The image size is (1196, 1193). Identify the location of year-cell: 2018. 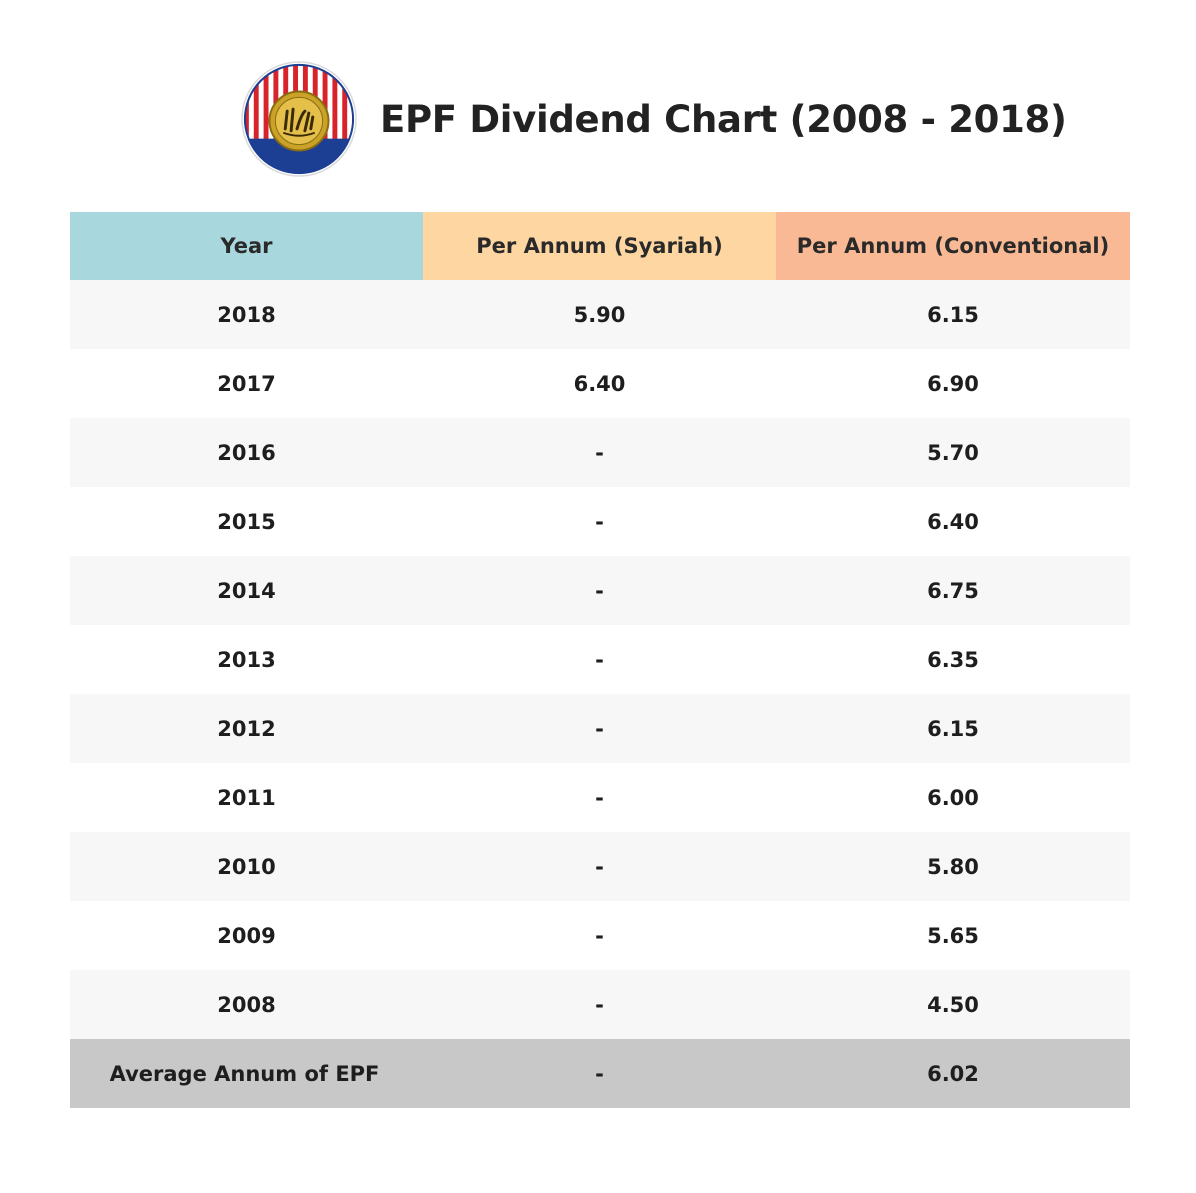
(246, 314).